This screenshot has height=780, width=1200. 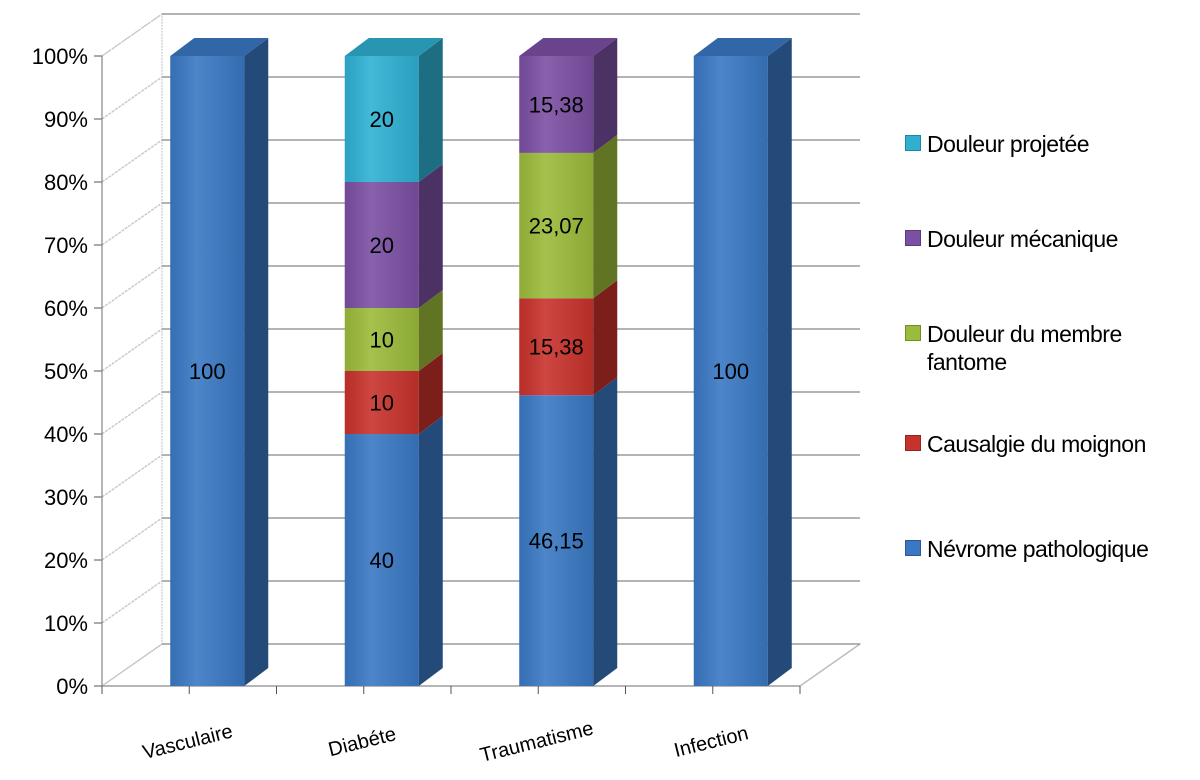 What do you see at coordinates (1008, 144) in the screenshot?
I see `legend-label: Douleur projetée` at bounding box center [1008, 144].